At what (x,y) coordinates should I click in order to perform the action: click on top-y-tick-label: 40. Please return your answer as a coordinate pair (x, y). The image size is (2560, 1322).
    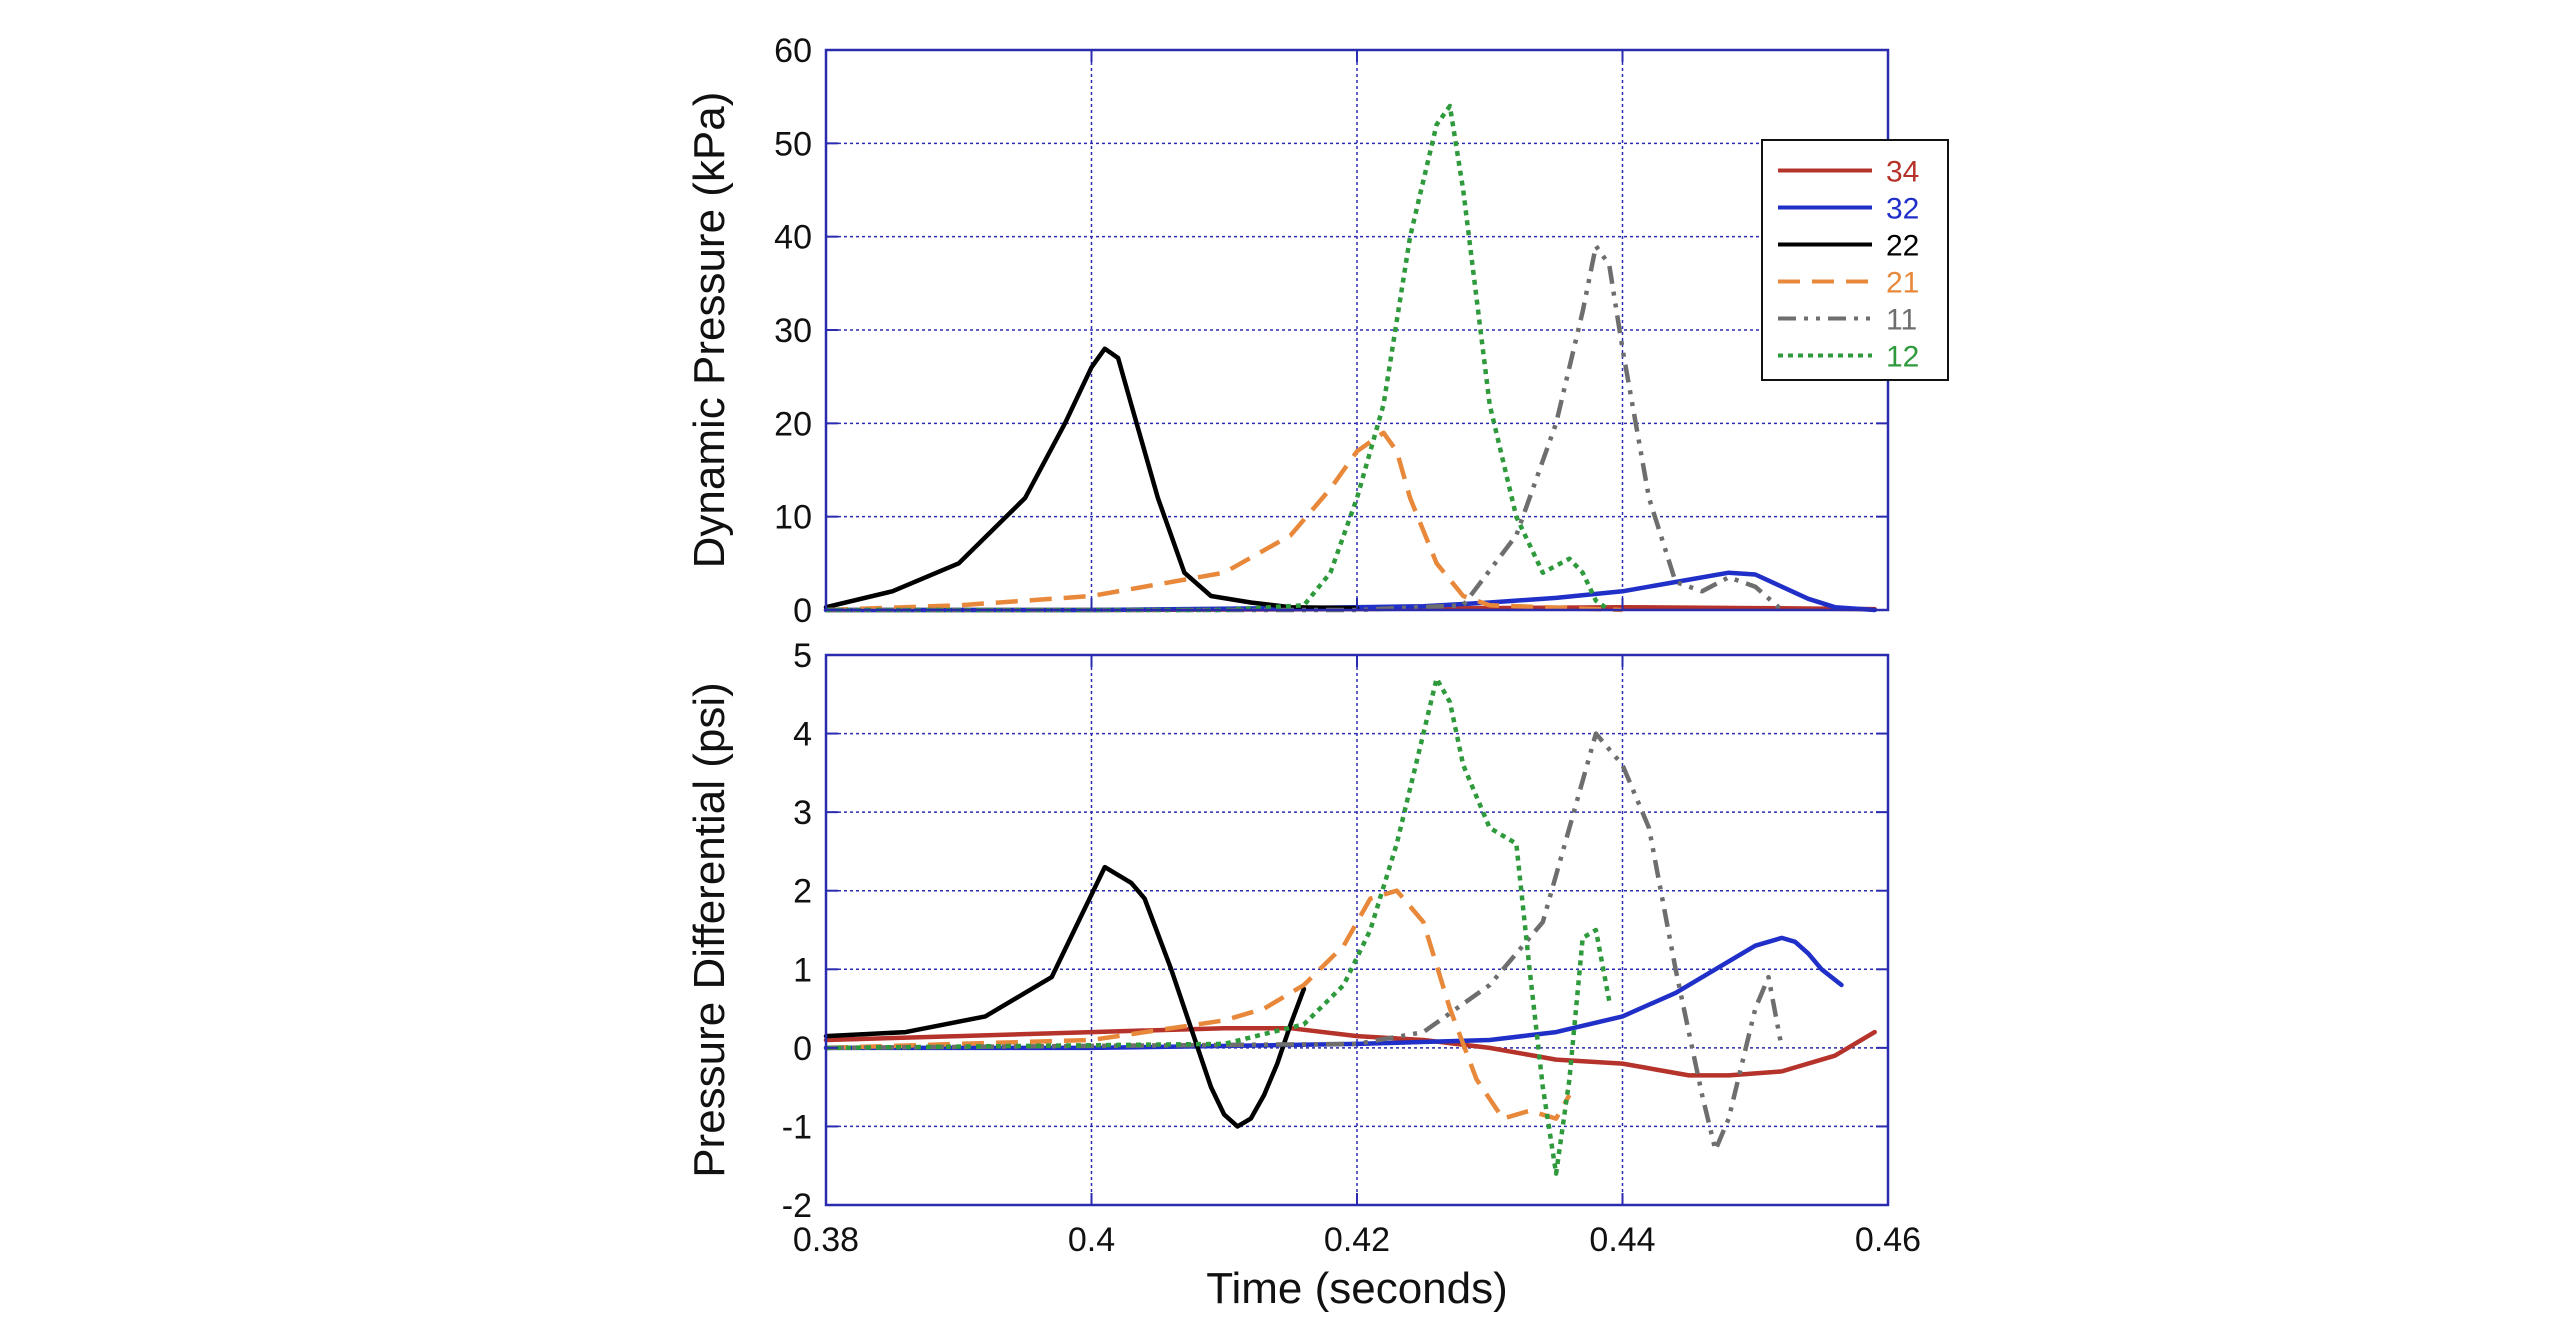
    Looking at the image, I should click on (793, 238).